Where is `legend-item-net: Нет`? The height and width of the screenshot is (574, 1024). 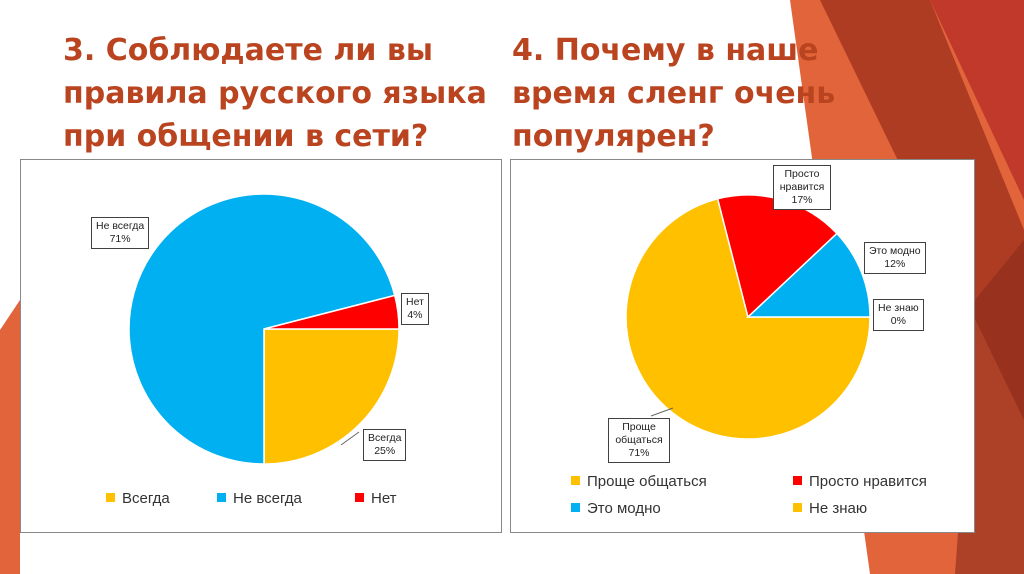
legend-item-net: Нет is located at coordinates (376, 498).